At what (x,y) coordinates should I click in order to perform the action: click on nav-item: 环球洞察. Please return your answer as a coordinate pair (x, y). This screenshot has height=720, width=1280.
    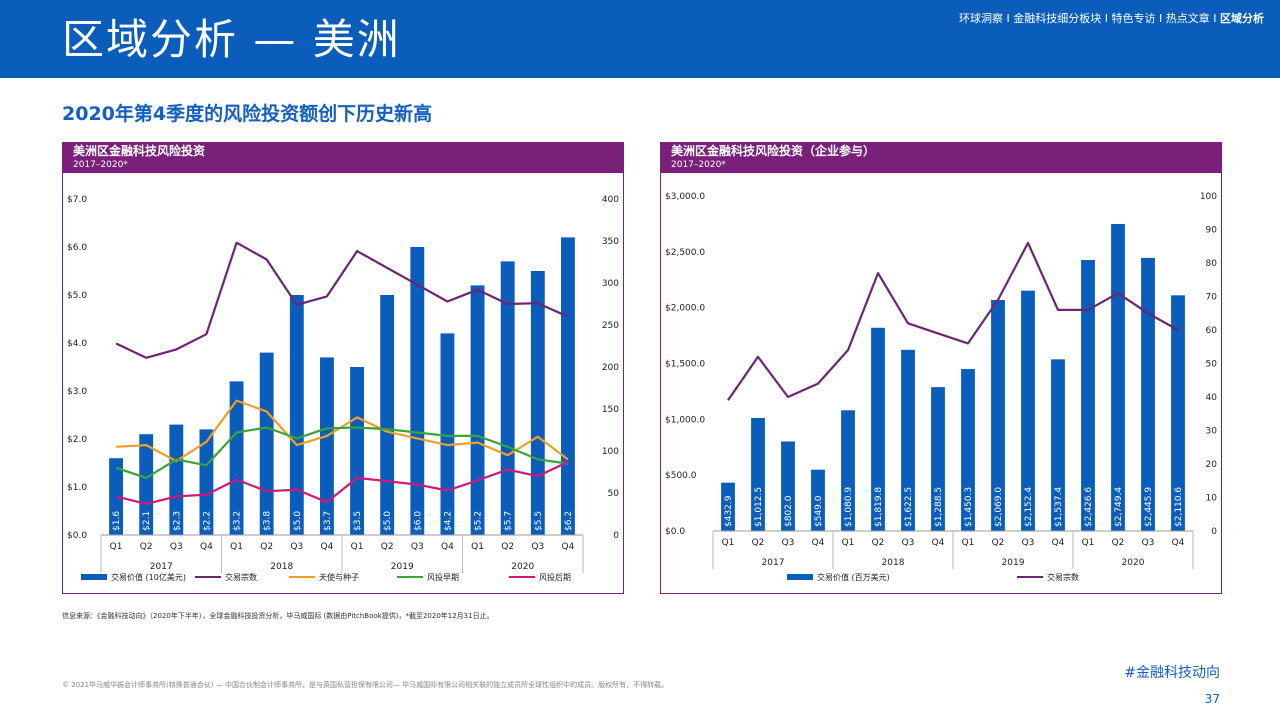
    Looking at the image, I should click on (981, 18).